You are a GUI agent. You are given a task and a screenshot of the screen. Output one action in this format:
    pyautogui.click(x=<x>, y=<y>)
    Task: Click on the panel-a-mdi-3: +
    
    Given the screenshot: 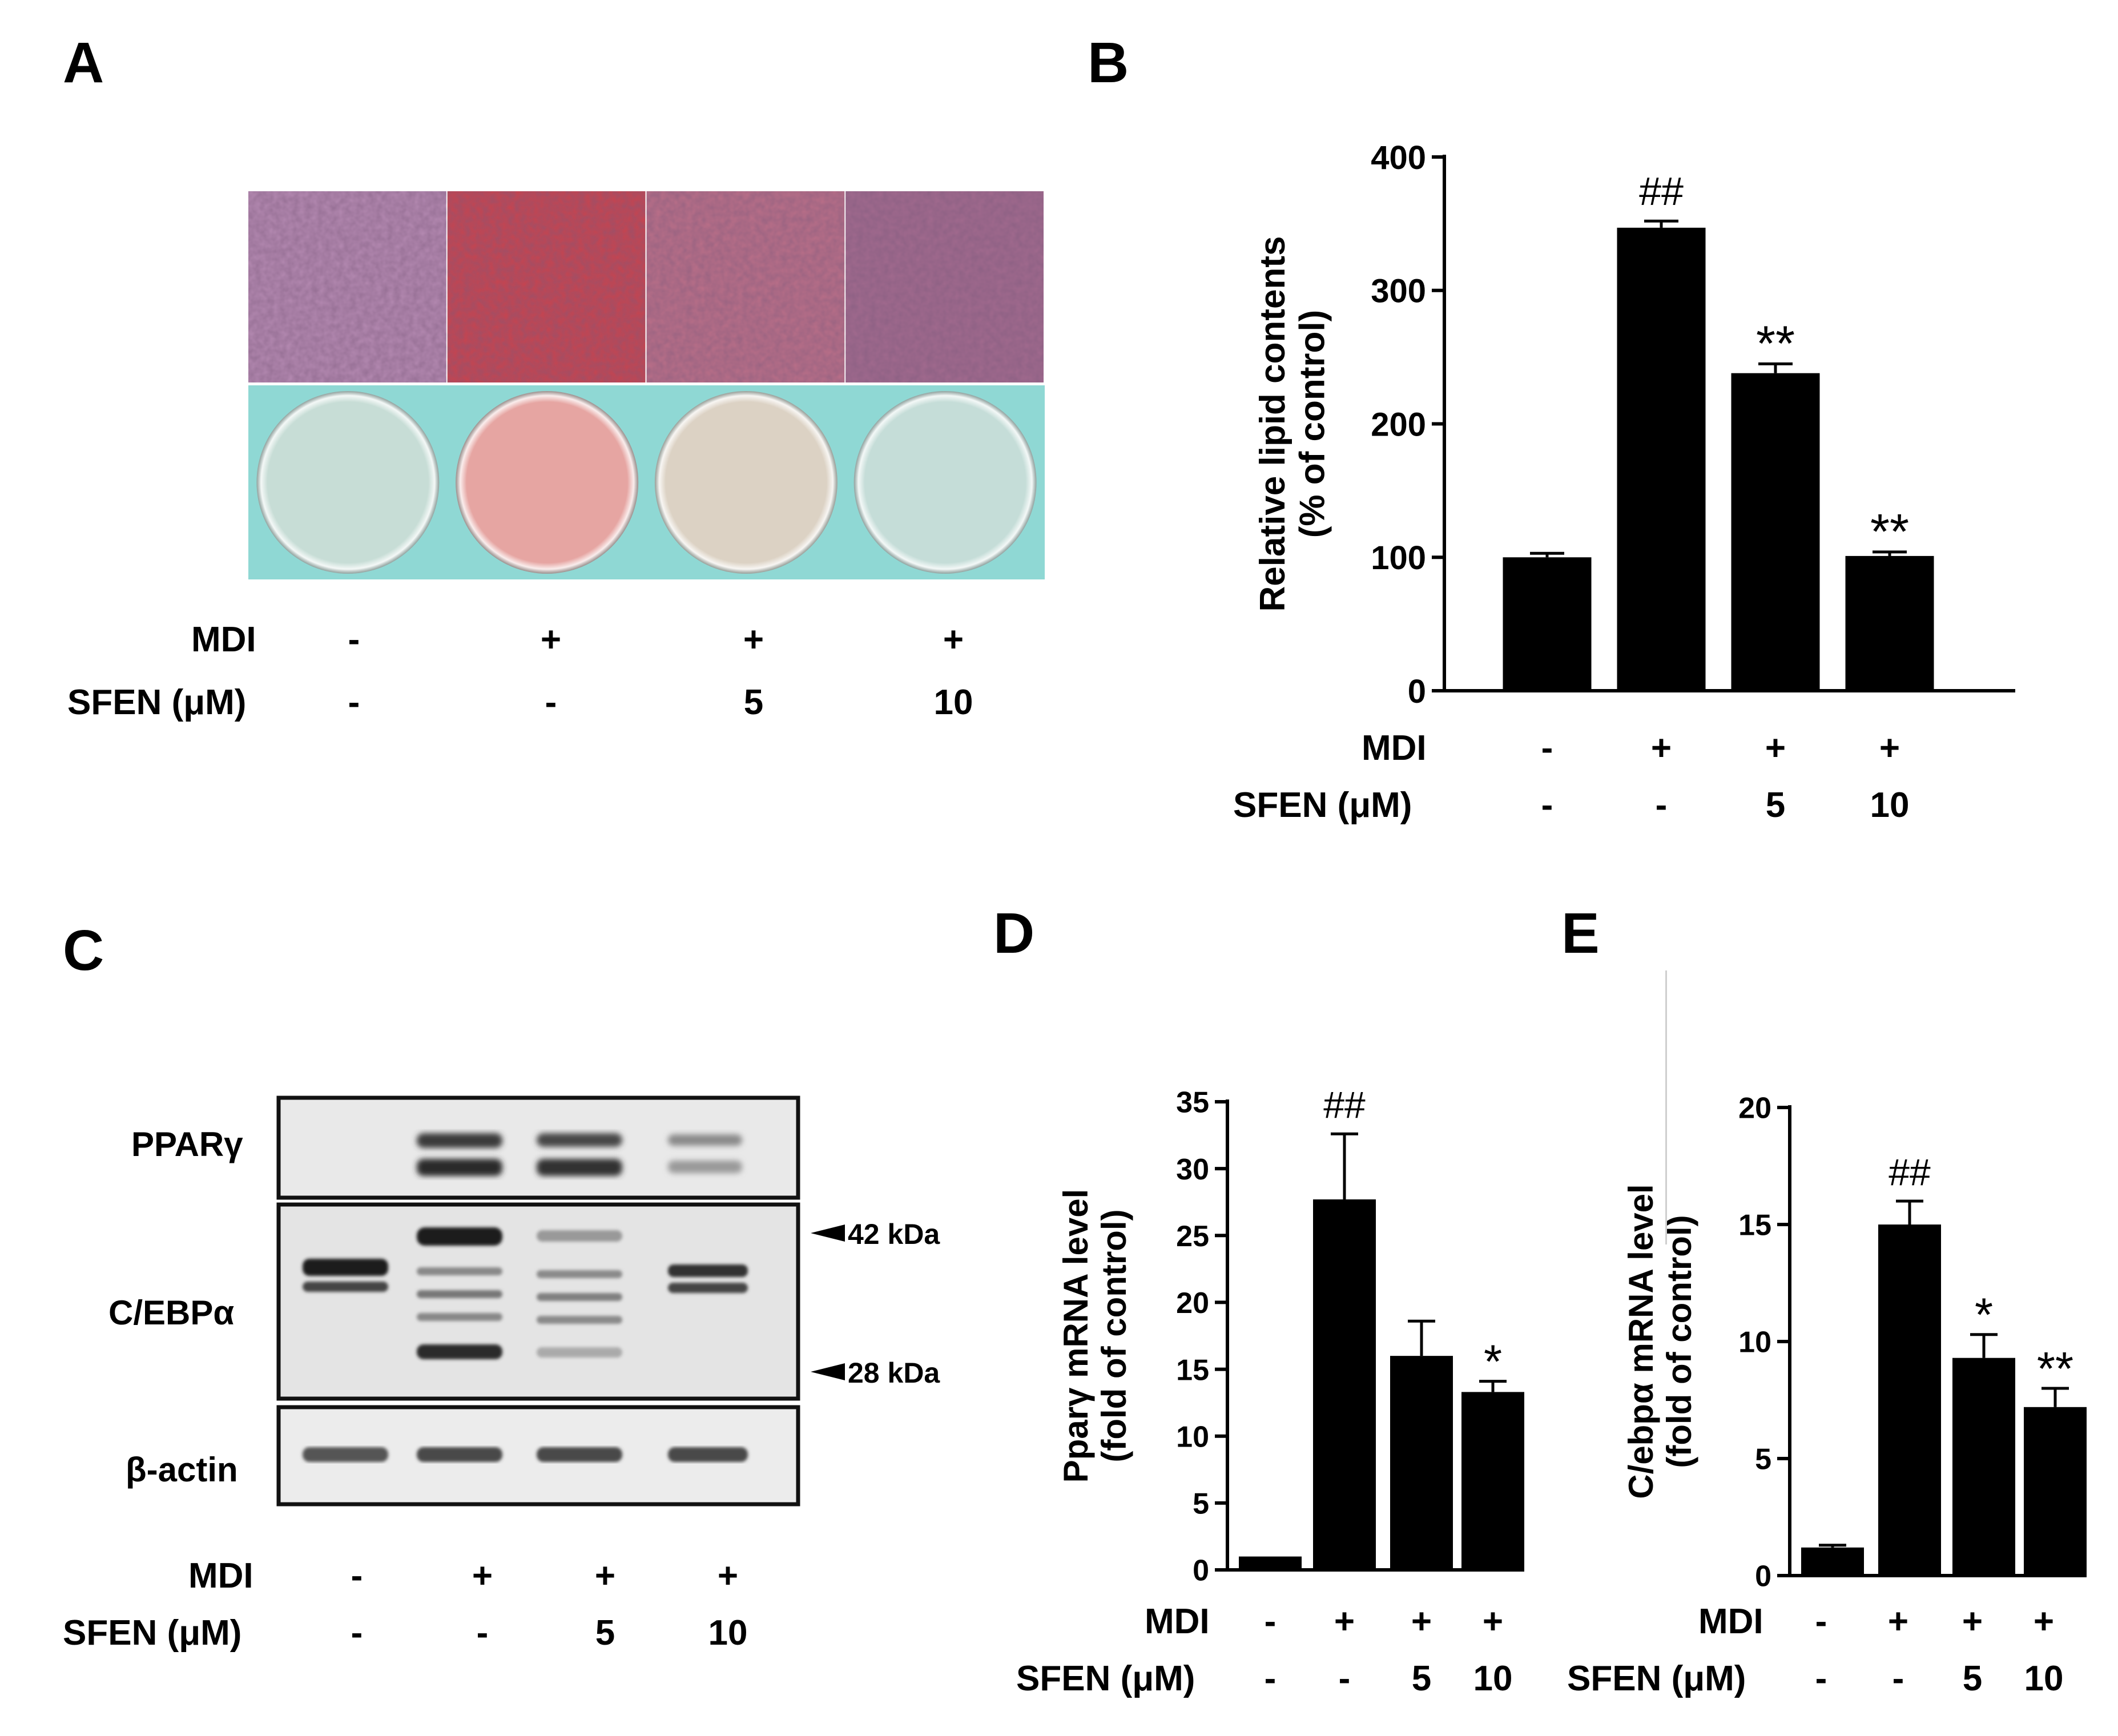 What is the action you would take?
    pyautogui.click(x=754, y=639)
    